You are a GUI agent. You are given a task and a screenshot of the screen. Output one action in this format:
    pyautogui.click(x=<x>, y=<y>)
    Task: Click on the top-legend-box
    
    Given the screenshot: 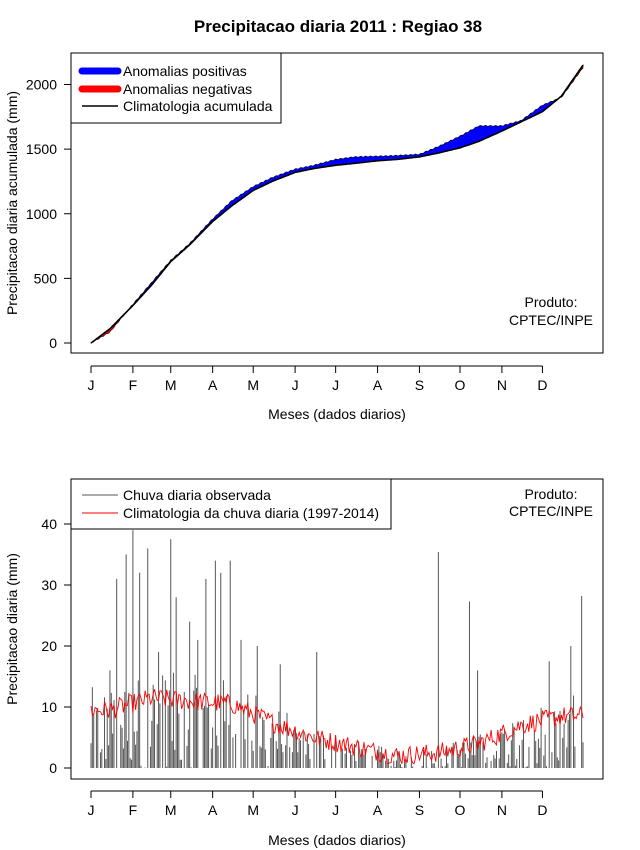 What is the action you would take?
    pyautogui.click(x=176, y=88)
    